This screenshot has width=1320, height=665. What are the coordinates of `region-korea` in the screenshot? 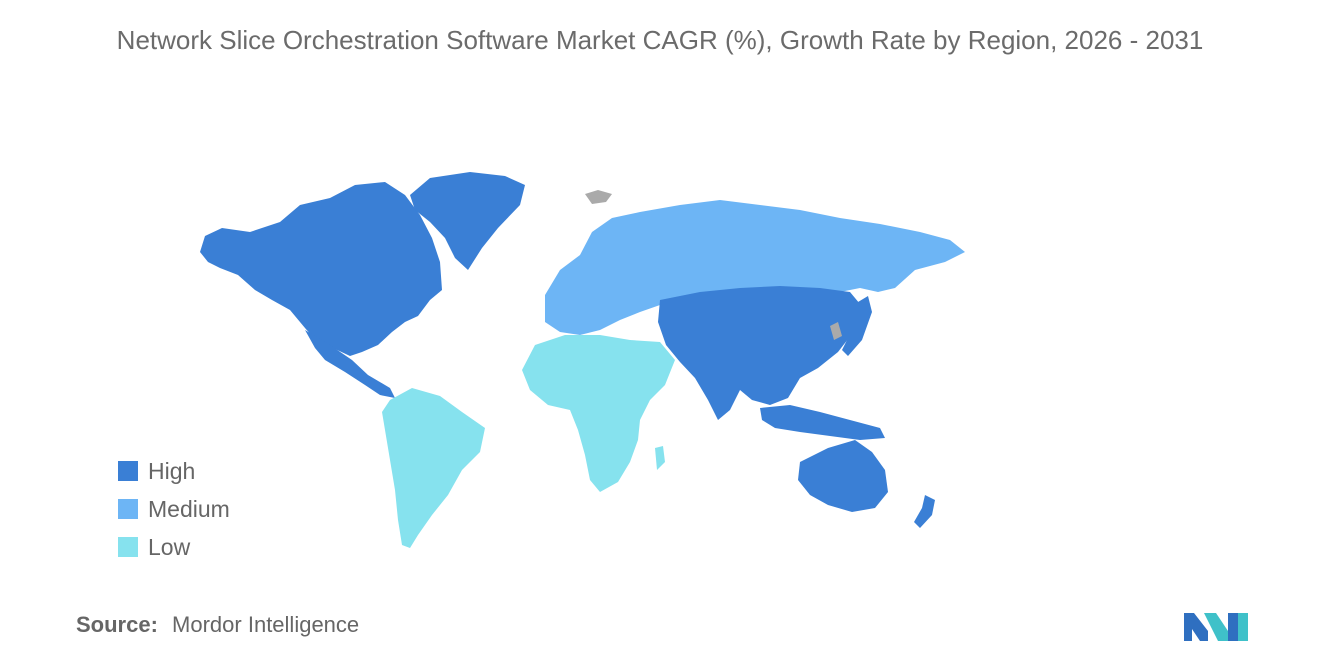 It's located at (836, 331).